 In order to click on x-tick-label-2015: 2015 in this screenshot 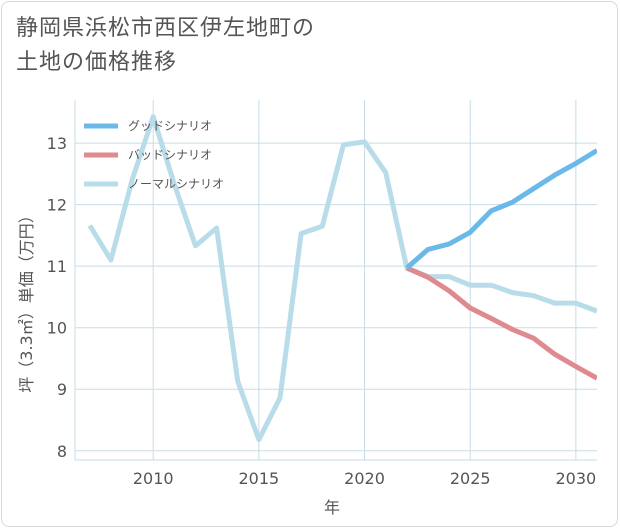, I will do `click(259, 478)`.